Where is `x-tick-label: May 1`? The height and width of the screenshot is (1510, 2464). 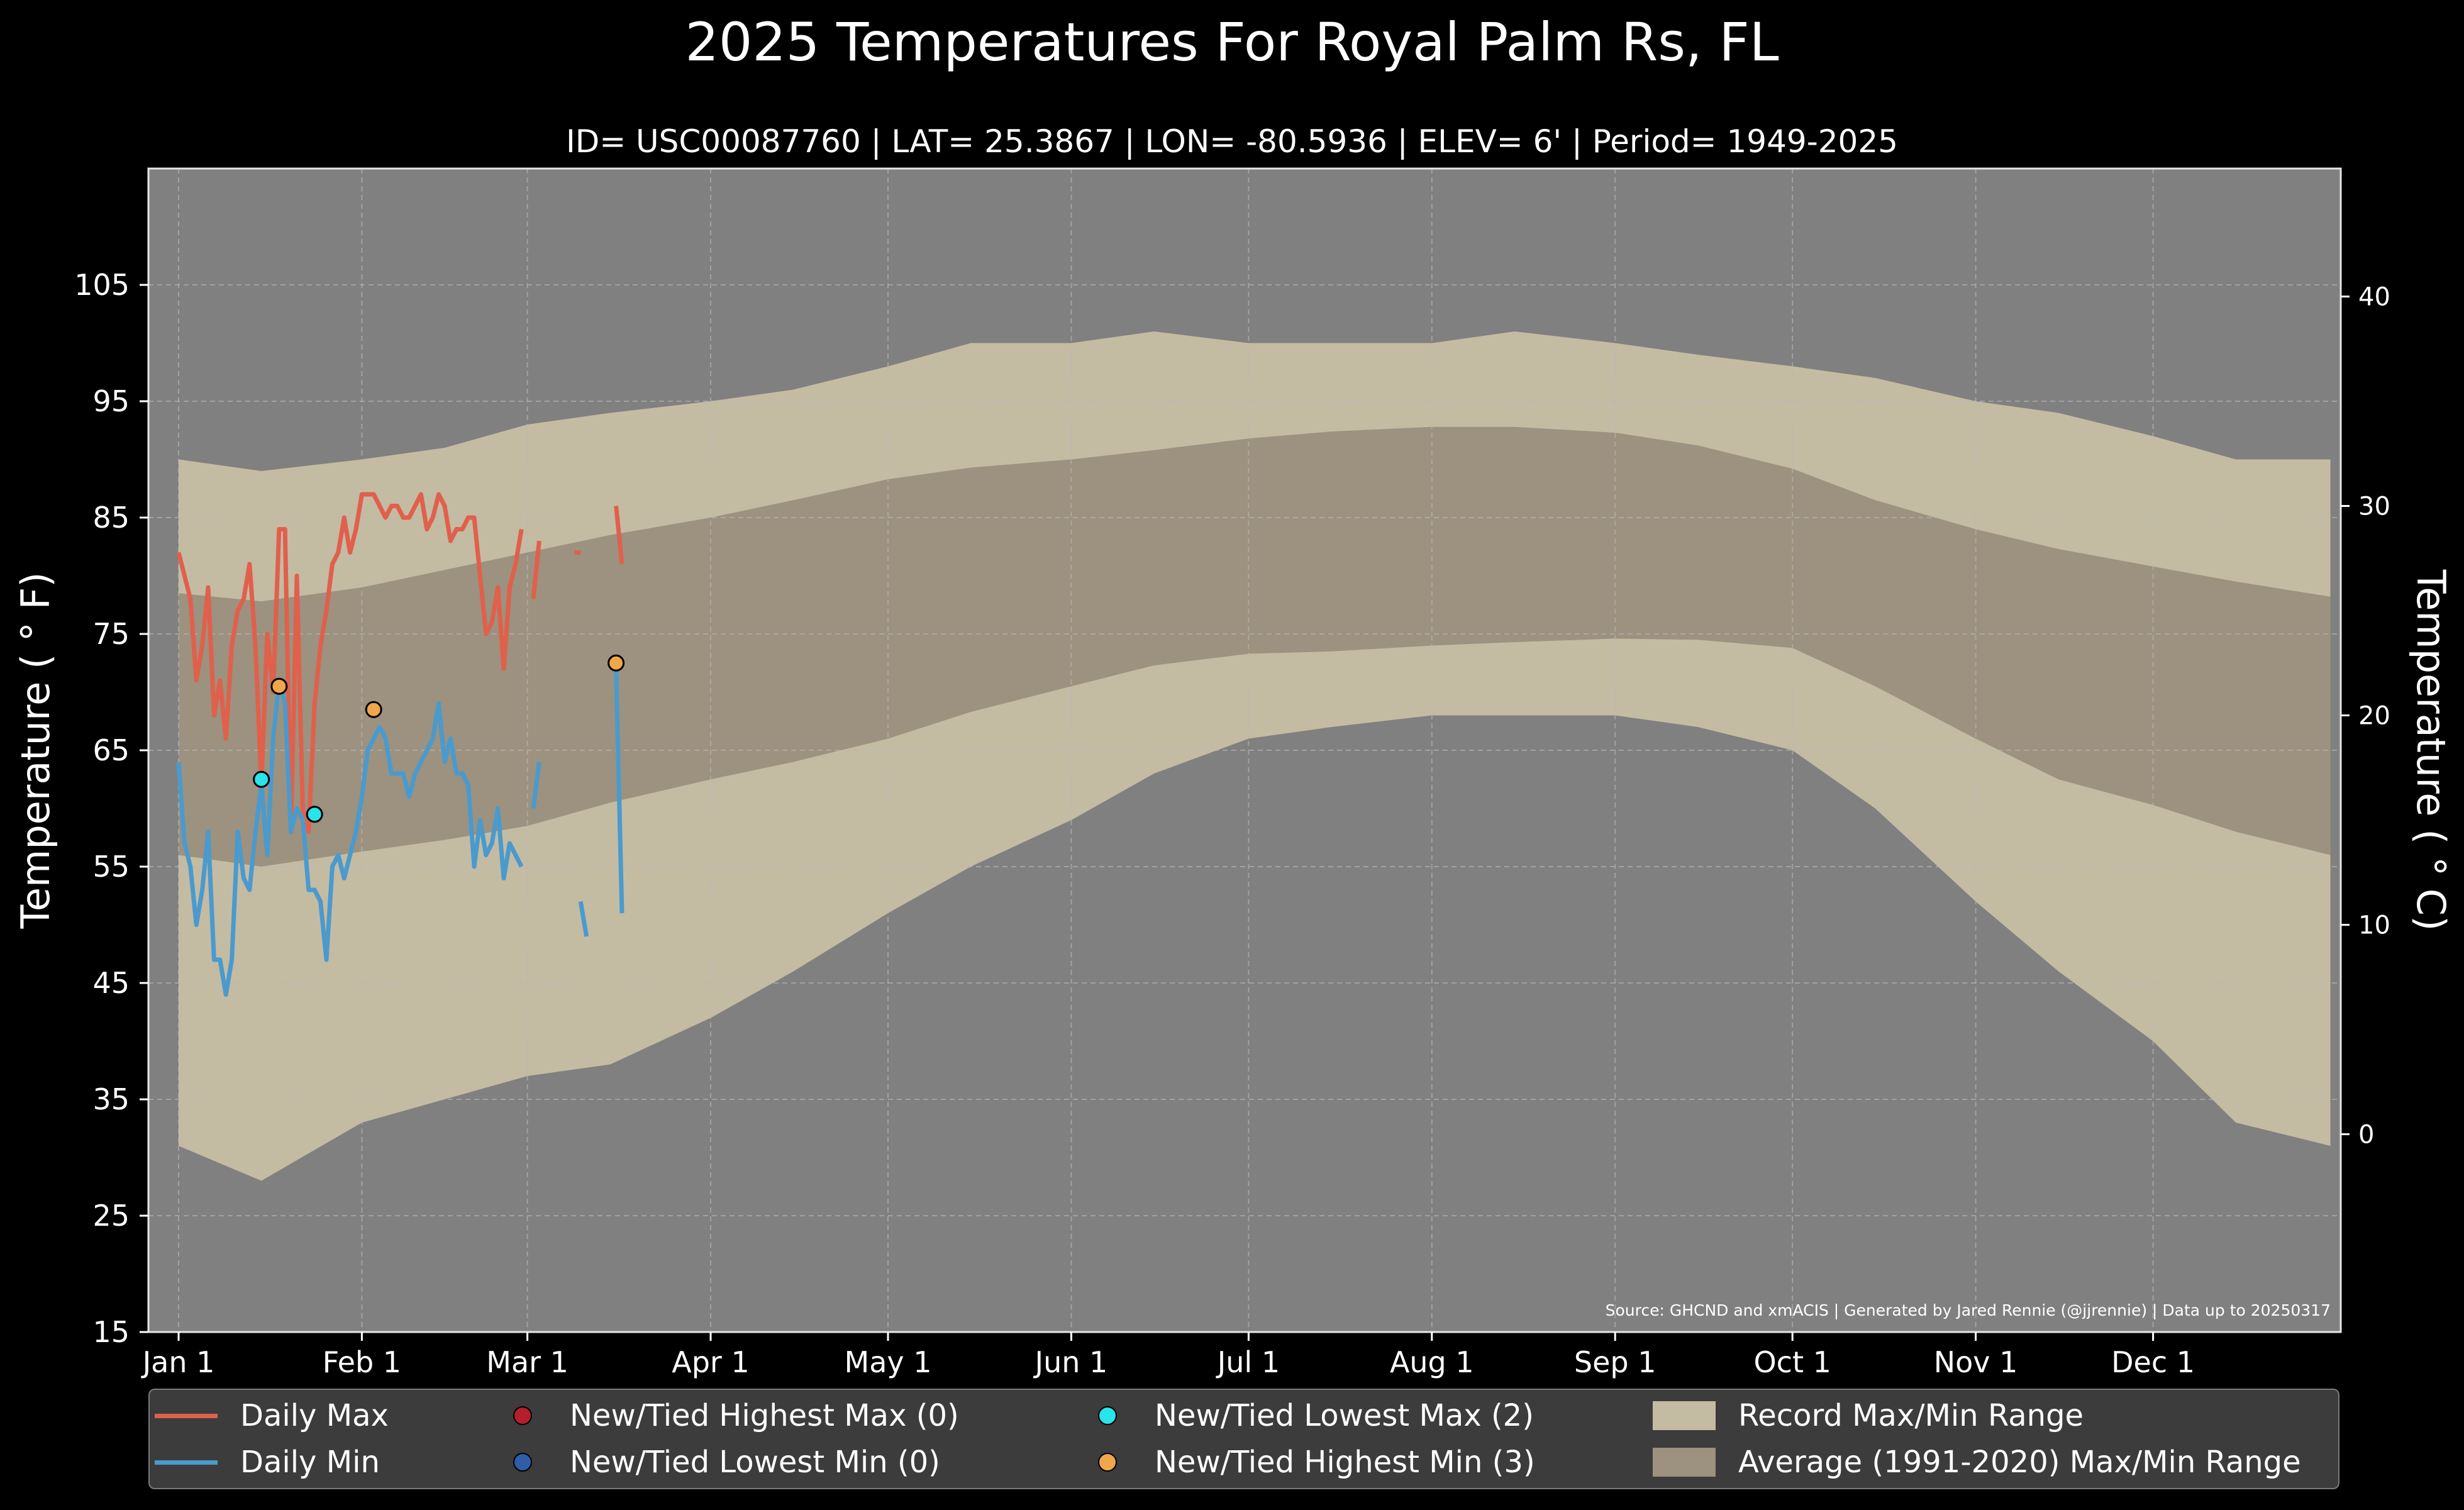
x-tick-label: May 1 is located at coordinates (888, 1362).